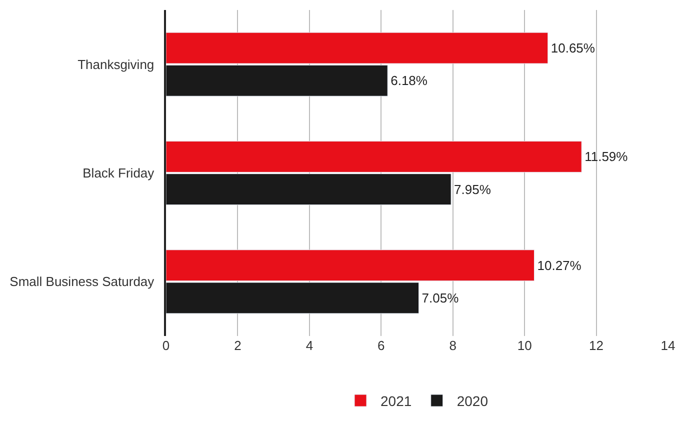  What do you see at coordinates (559, 265) in the screenshot?
I see `data-label: 10.27%` at bounding box center [559, 265].